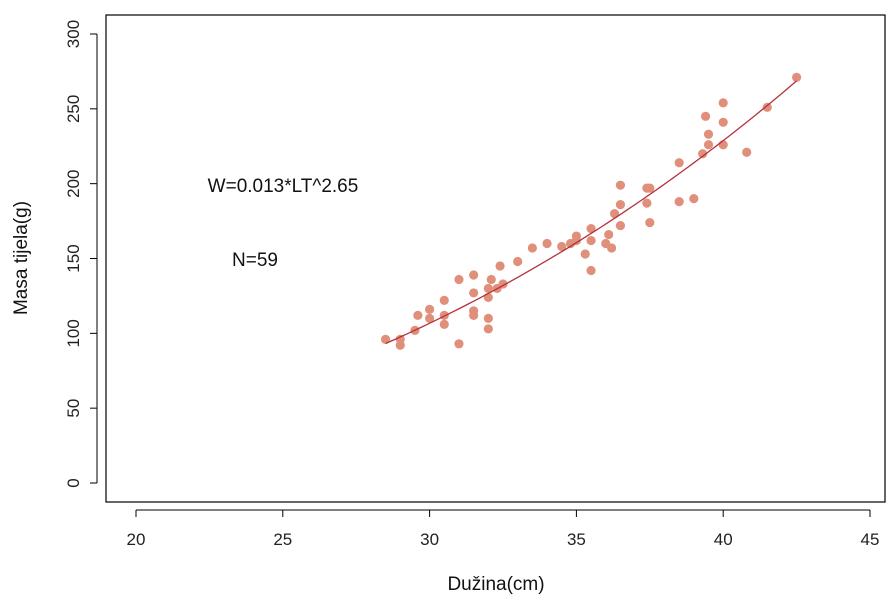 This screenshot has width=893, height=603. I want to click on x-tick-label: 35, so click(576, 539).